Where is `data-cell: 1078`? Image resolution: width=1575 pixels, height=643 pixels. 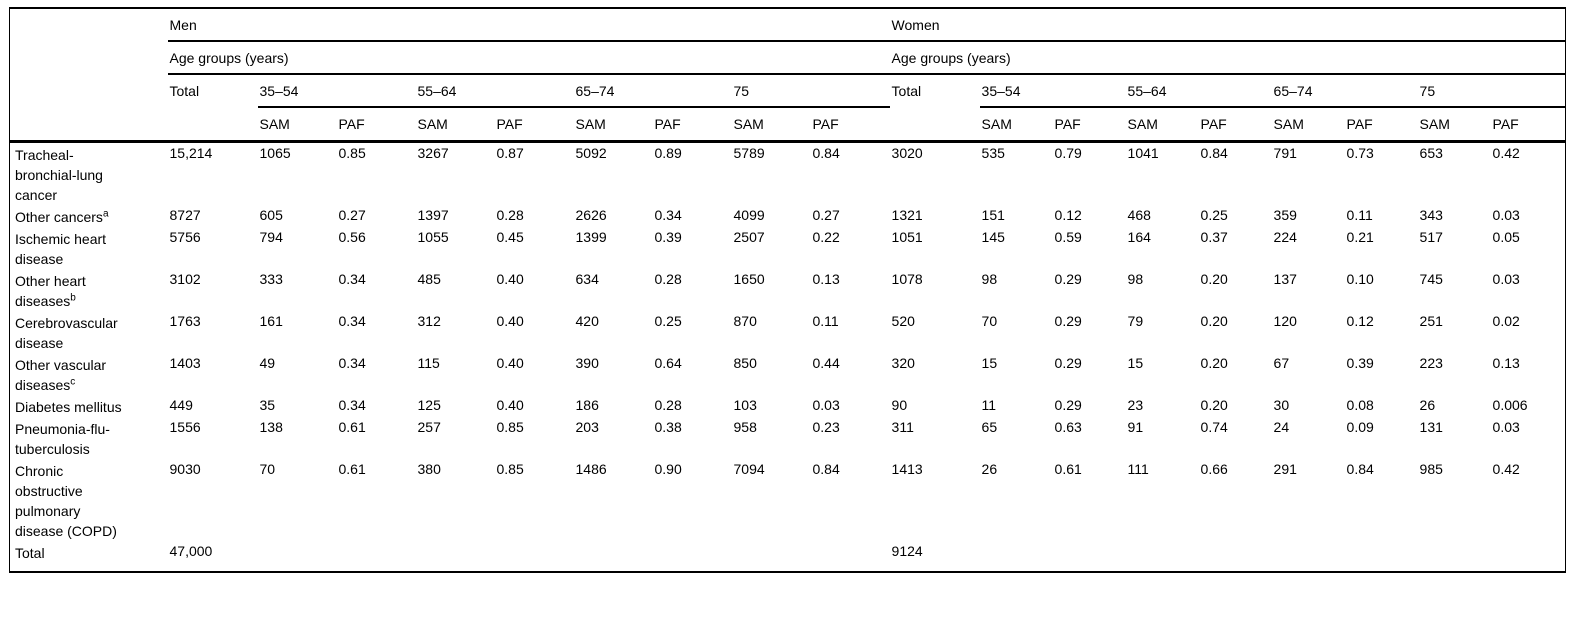 data-cell: 1078 is located at coordinates (907, 278).